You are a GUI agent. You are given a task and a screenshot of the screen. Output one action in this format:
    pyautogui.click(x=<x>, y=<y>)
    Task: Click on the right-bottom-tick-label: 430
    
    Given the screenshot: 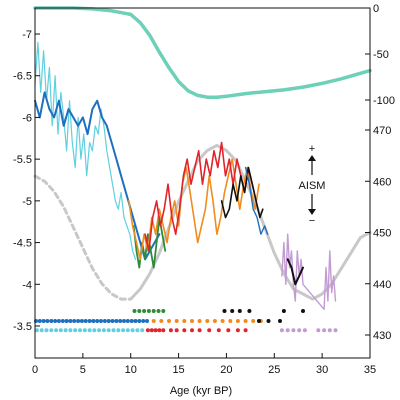 What is the action you would take?
    pyautogui.click(x=382, y=336)
    